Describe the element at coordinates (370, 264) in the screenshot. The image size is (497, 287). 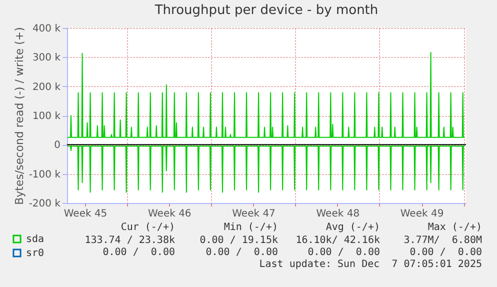
I see `text: Last update: Sun Dec 7 07:05:01 2025` at that location.